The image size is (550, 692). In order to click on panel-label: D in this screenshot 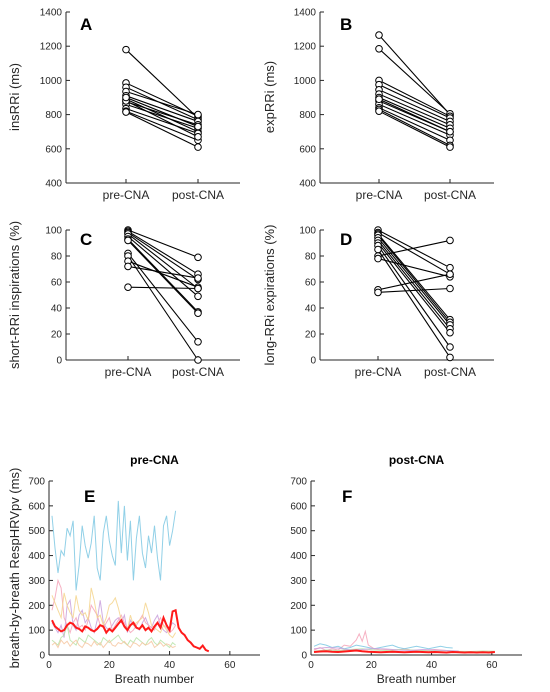, I will do `click(346, 239)`.